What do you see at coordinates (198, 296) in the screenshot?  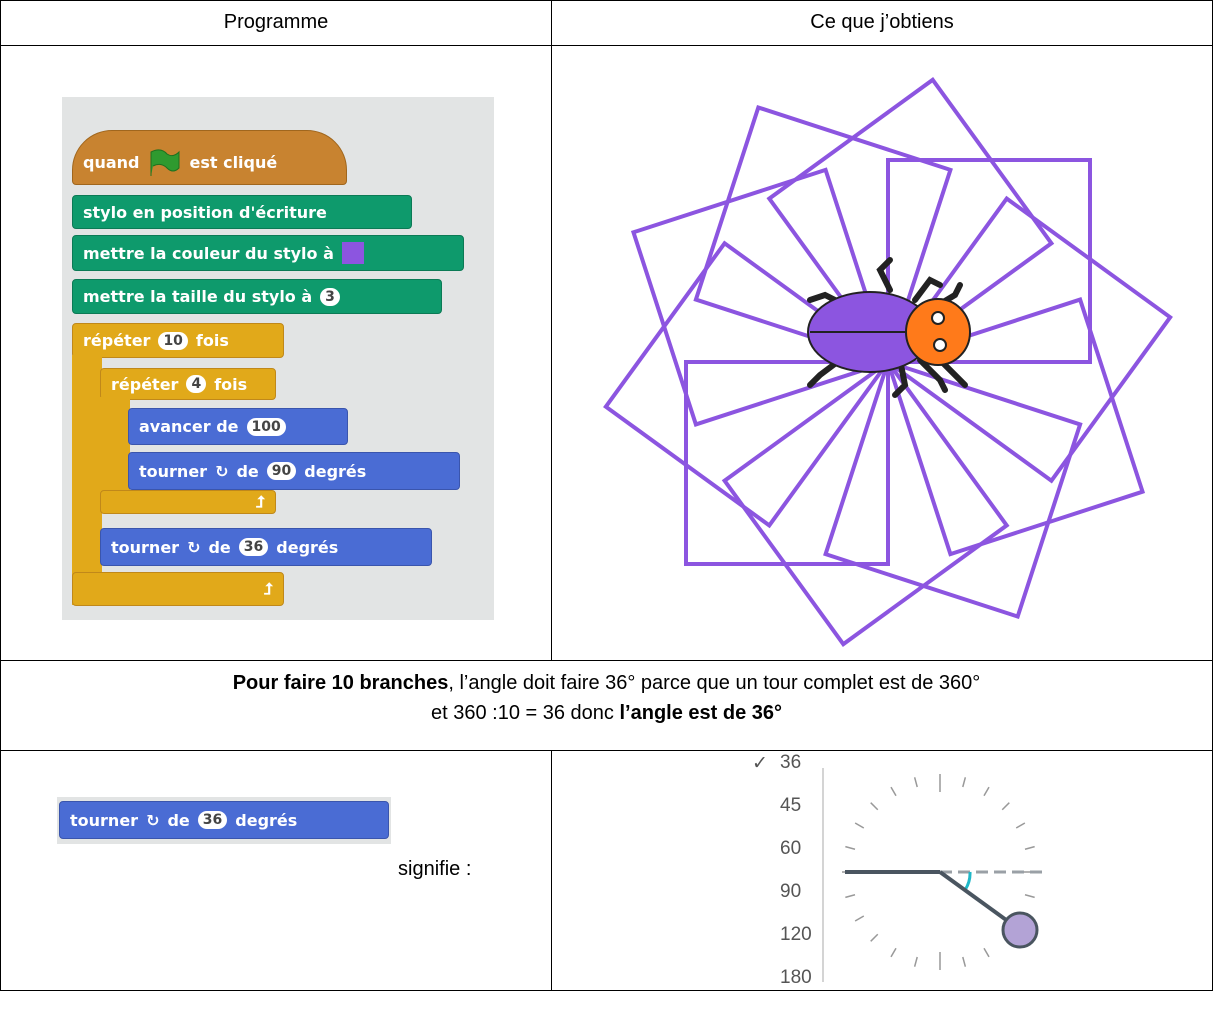 I see `block-text: mettre la taille du stylo à` at bounding box center [198, 296].